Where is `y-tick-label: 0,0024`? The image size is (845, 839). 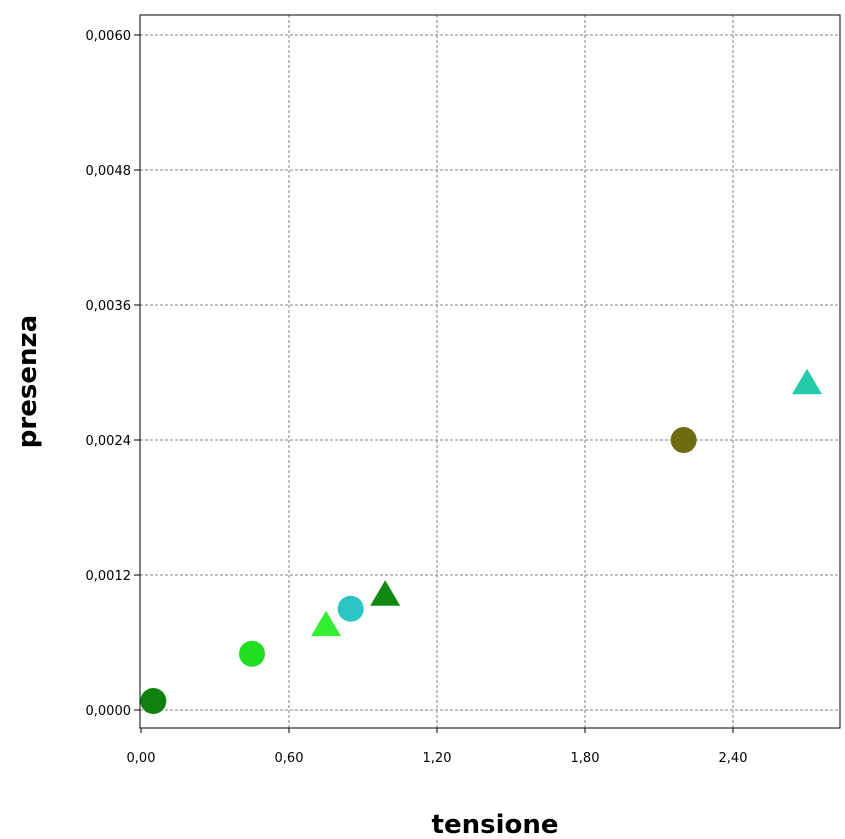 y-tick-label: 0,0024 is located at coordinates (109, 441).